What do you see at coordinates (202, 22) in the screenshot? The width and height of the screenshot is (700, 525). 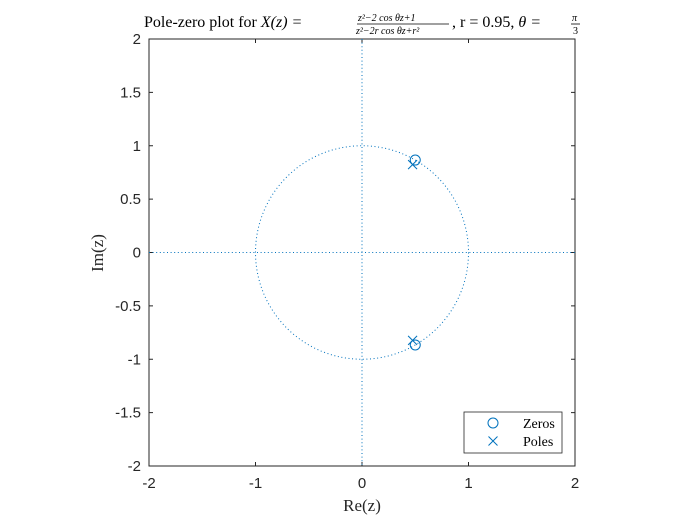 I see `title-prefix: Pole-zero plot for` at bounding box center [202, 22].